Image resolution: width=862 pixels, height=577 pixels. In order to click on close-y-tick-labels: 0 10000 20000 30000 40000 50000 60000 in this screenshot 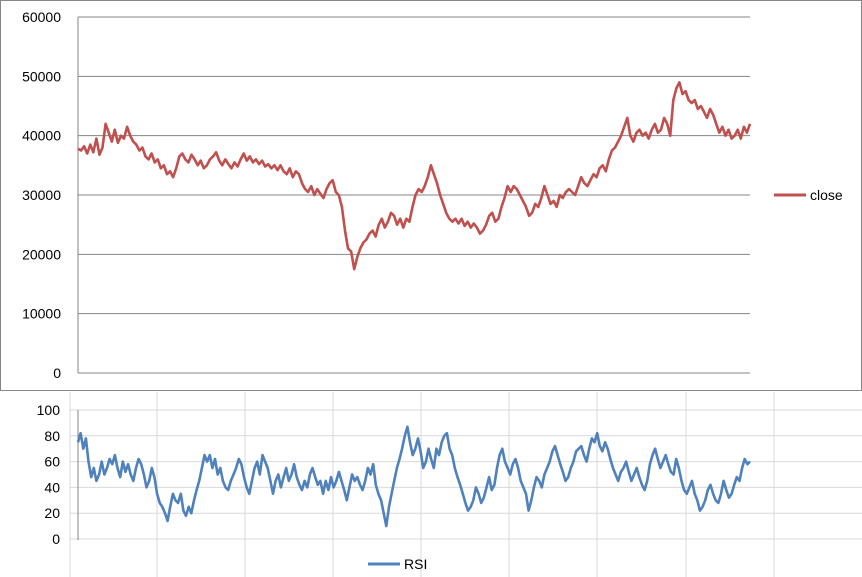, I will do `click(41, 195)`.